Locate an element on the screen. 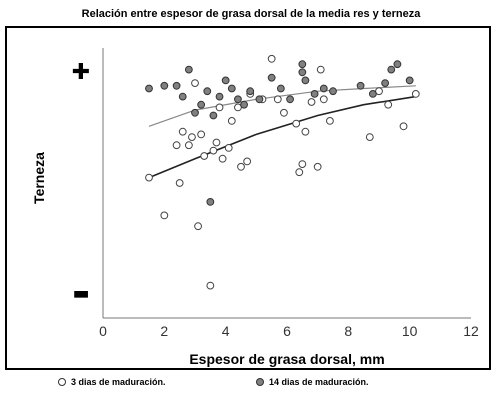 The image size is (502, 400). trendline-14-dias is located at coordinates (282, 106).